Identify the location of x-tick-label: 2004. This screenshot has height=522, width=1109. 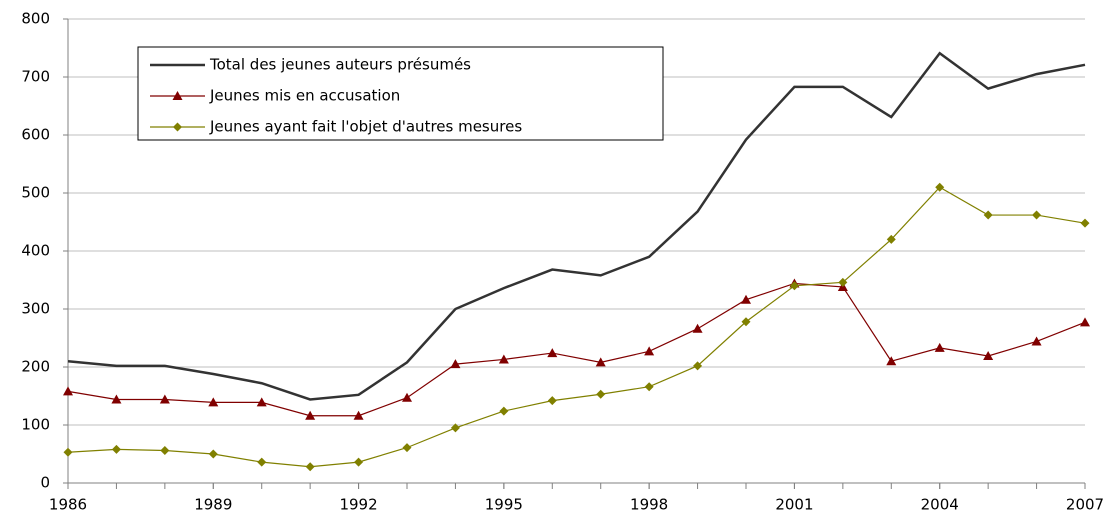
(940, 505).